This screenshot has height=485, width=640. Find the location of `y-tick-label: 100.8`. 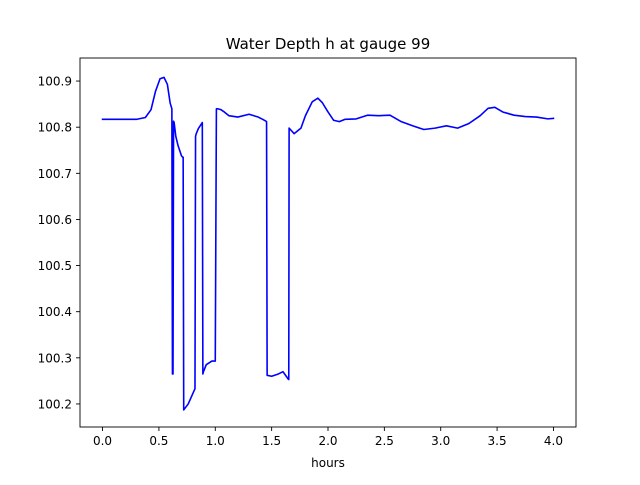

y-tick-label: 100.8 is located at coordinates (55, 128).